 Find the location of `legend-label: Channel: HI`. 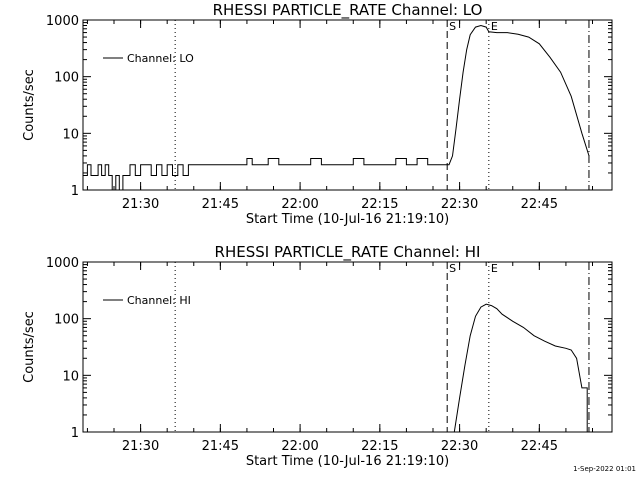

legend-label: Channel: HI is located at coordinates (159, 300).